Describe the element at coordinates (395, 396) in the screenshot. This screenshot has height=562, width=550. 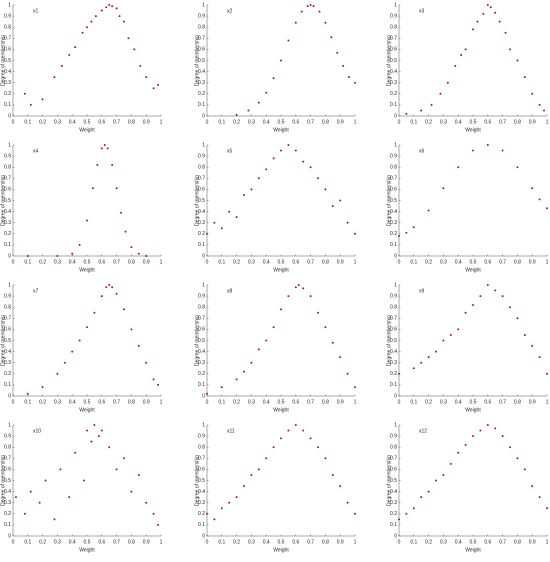
I see `y-tick-label: 0` at that location.